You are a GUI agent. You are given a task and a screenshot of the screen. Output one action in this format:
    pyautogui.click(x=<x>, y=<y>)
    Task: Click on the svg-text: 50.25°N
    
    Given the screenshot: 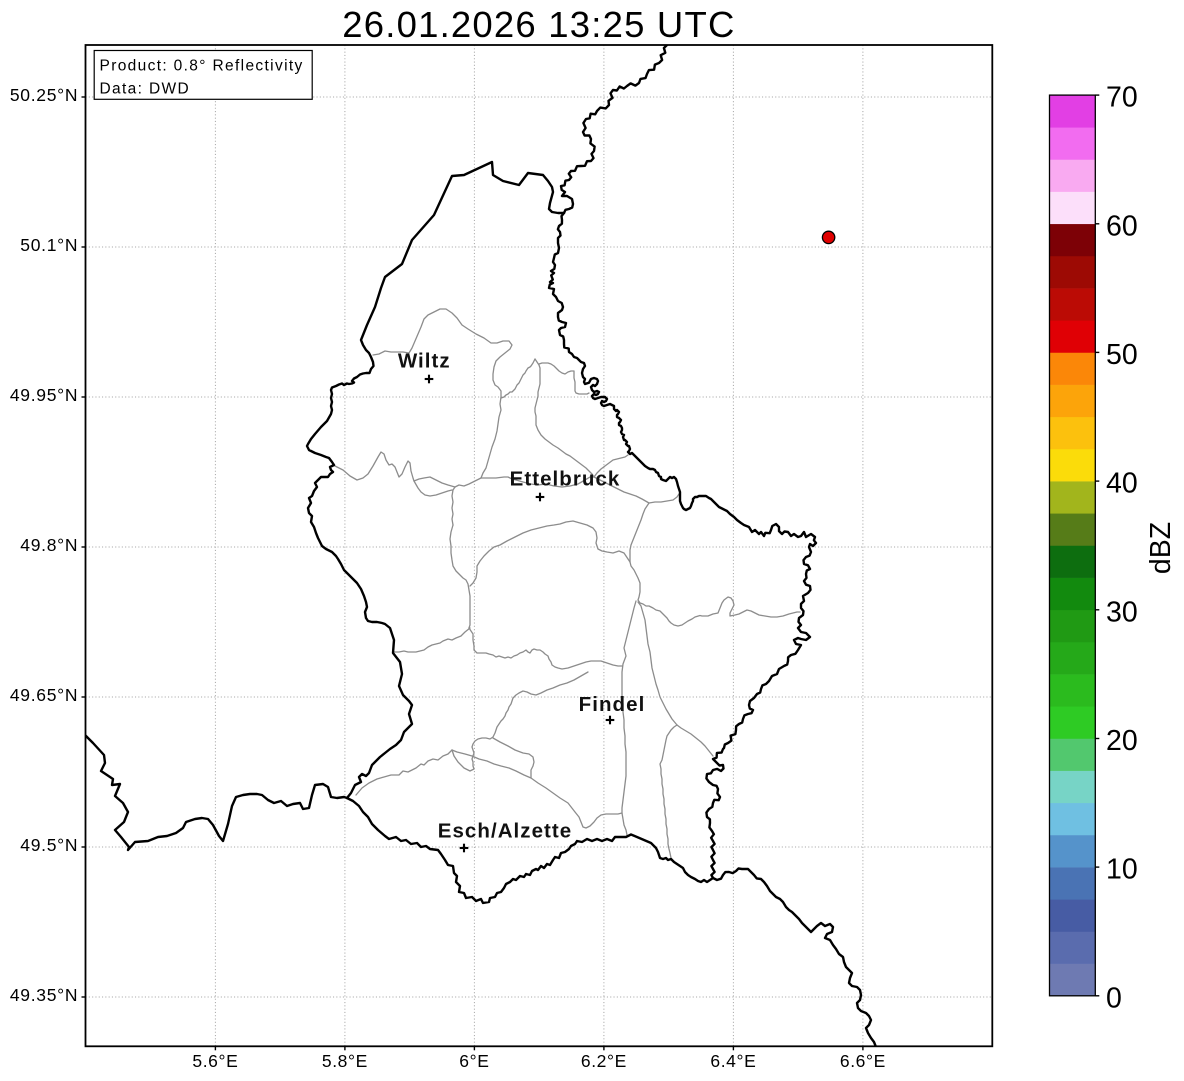 What is the action you would take?
    pyautogui.click(x=44, y=95)
    